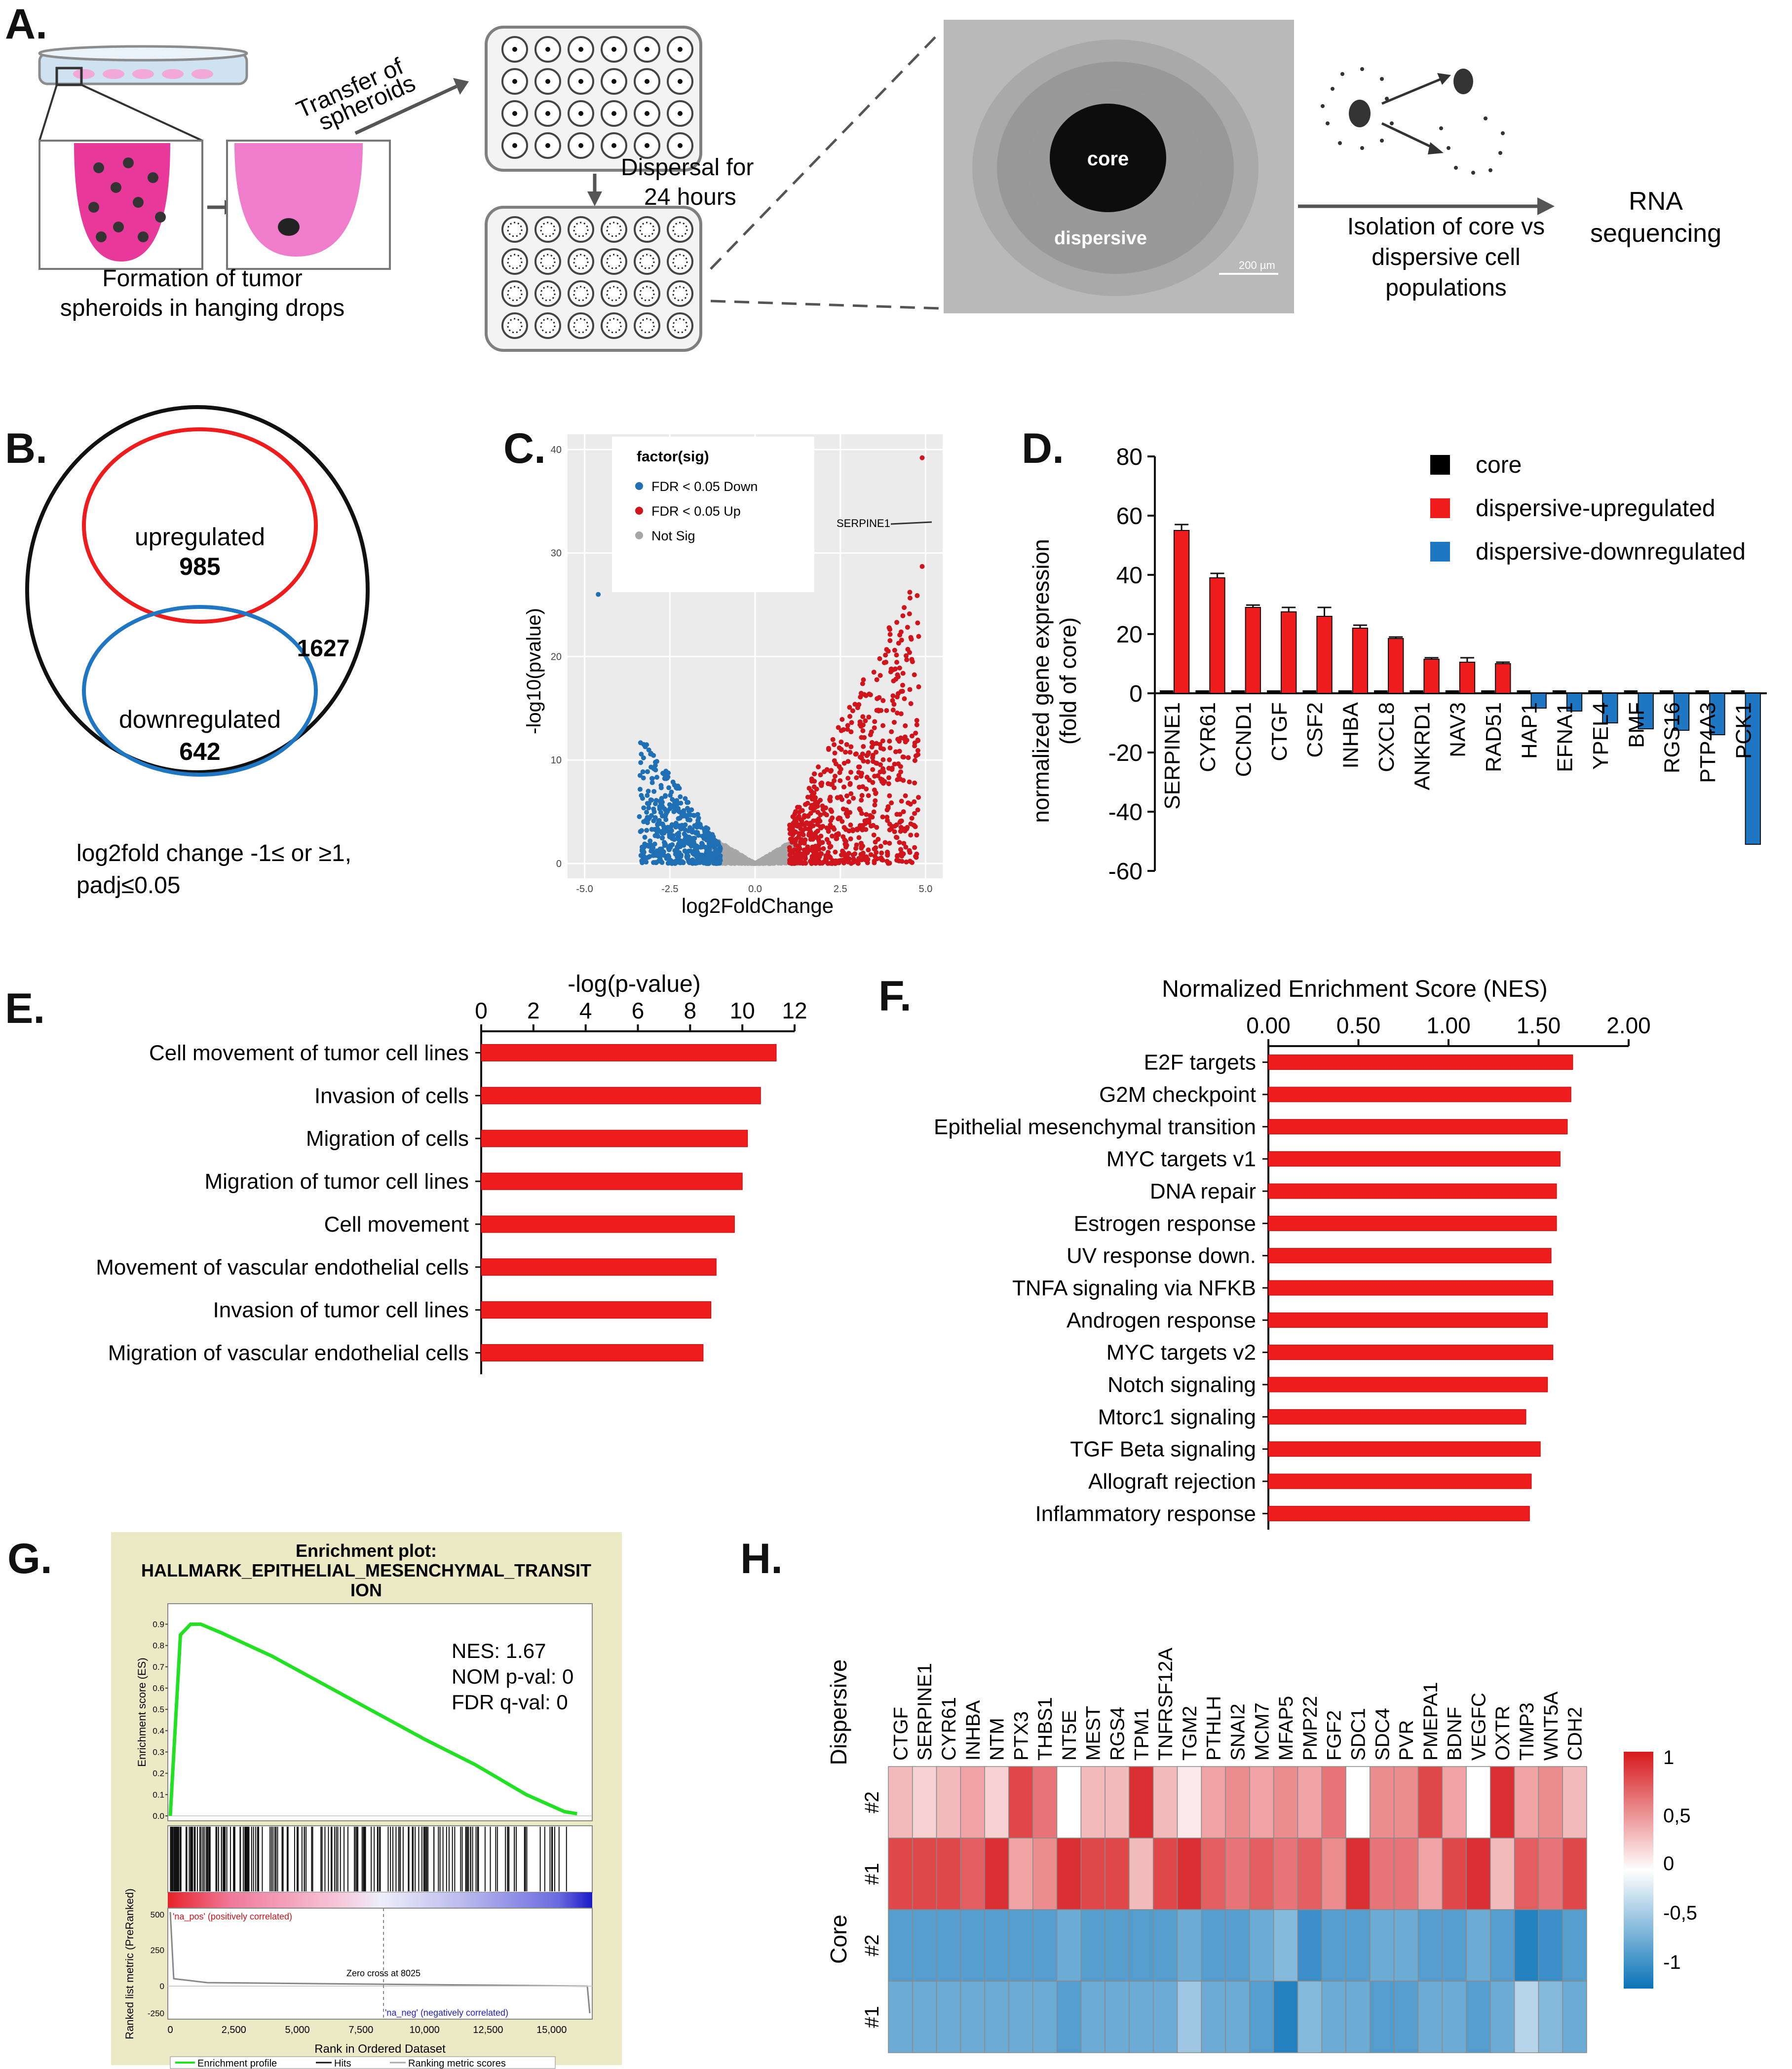 Image resolution: width=1792 pixels, height=2069 pixels. What do you see at coordinates (1253, 650) in the screenshot?
I see `d-bar-dispersive` at bounding box center [1253, 650].